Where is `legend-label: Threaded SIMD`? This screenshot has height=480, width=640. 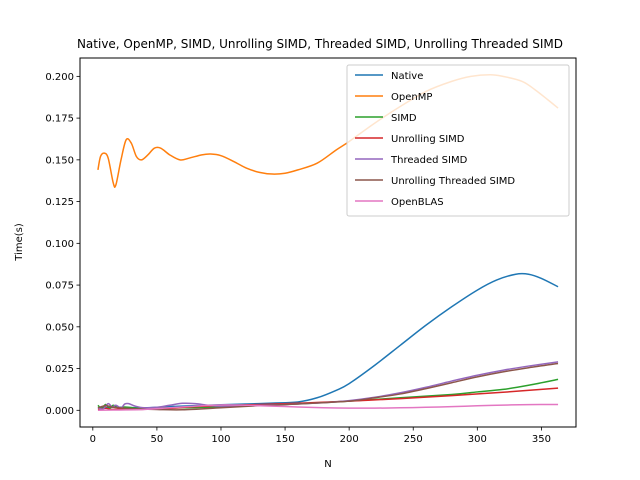
legend-label: Threaded SIMD is located at coordinates (429, 160).